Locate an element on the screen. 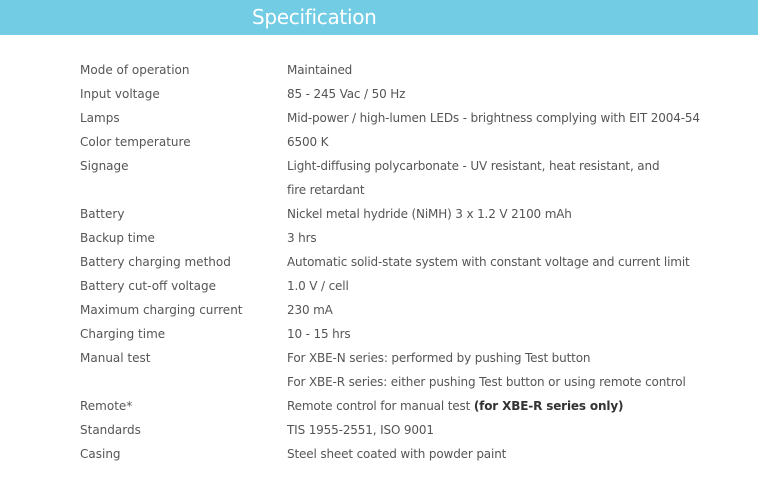  spec-value-text: 230 mA is located at coordinates (310, 310).